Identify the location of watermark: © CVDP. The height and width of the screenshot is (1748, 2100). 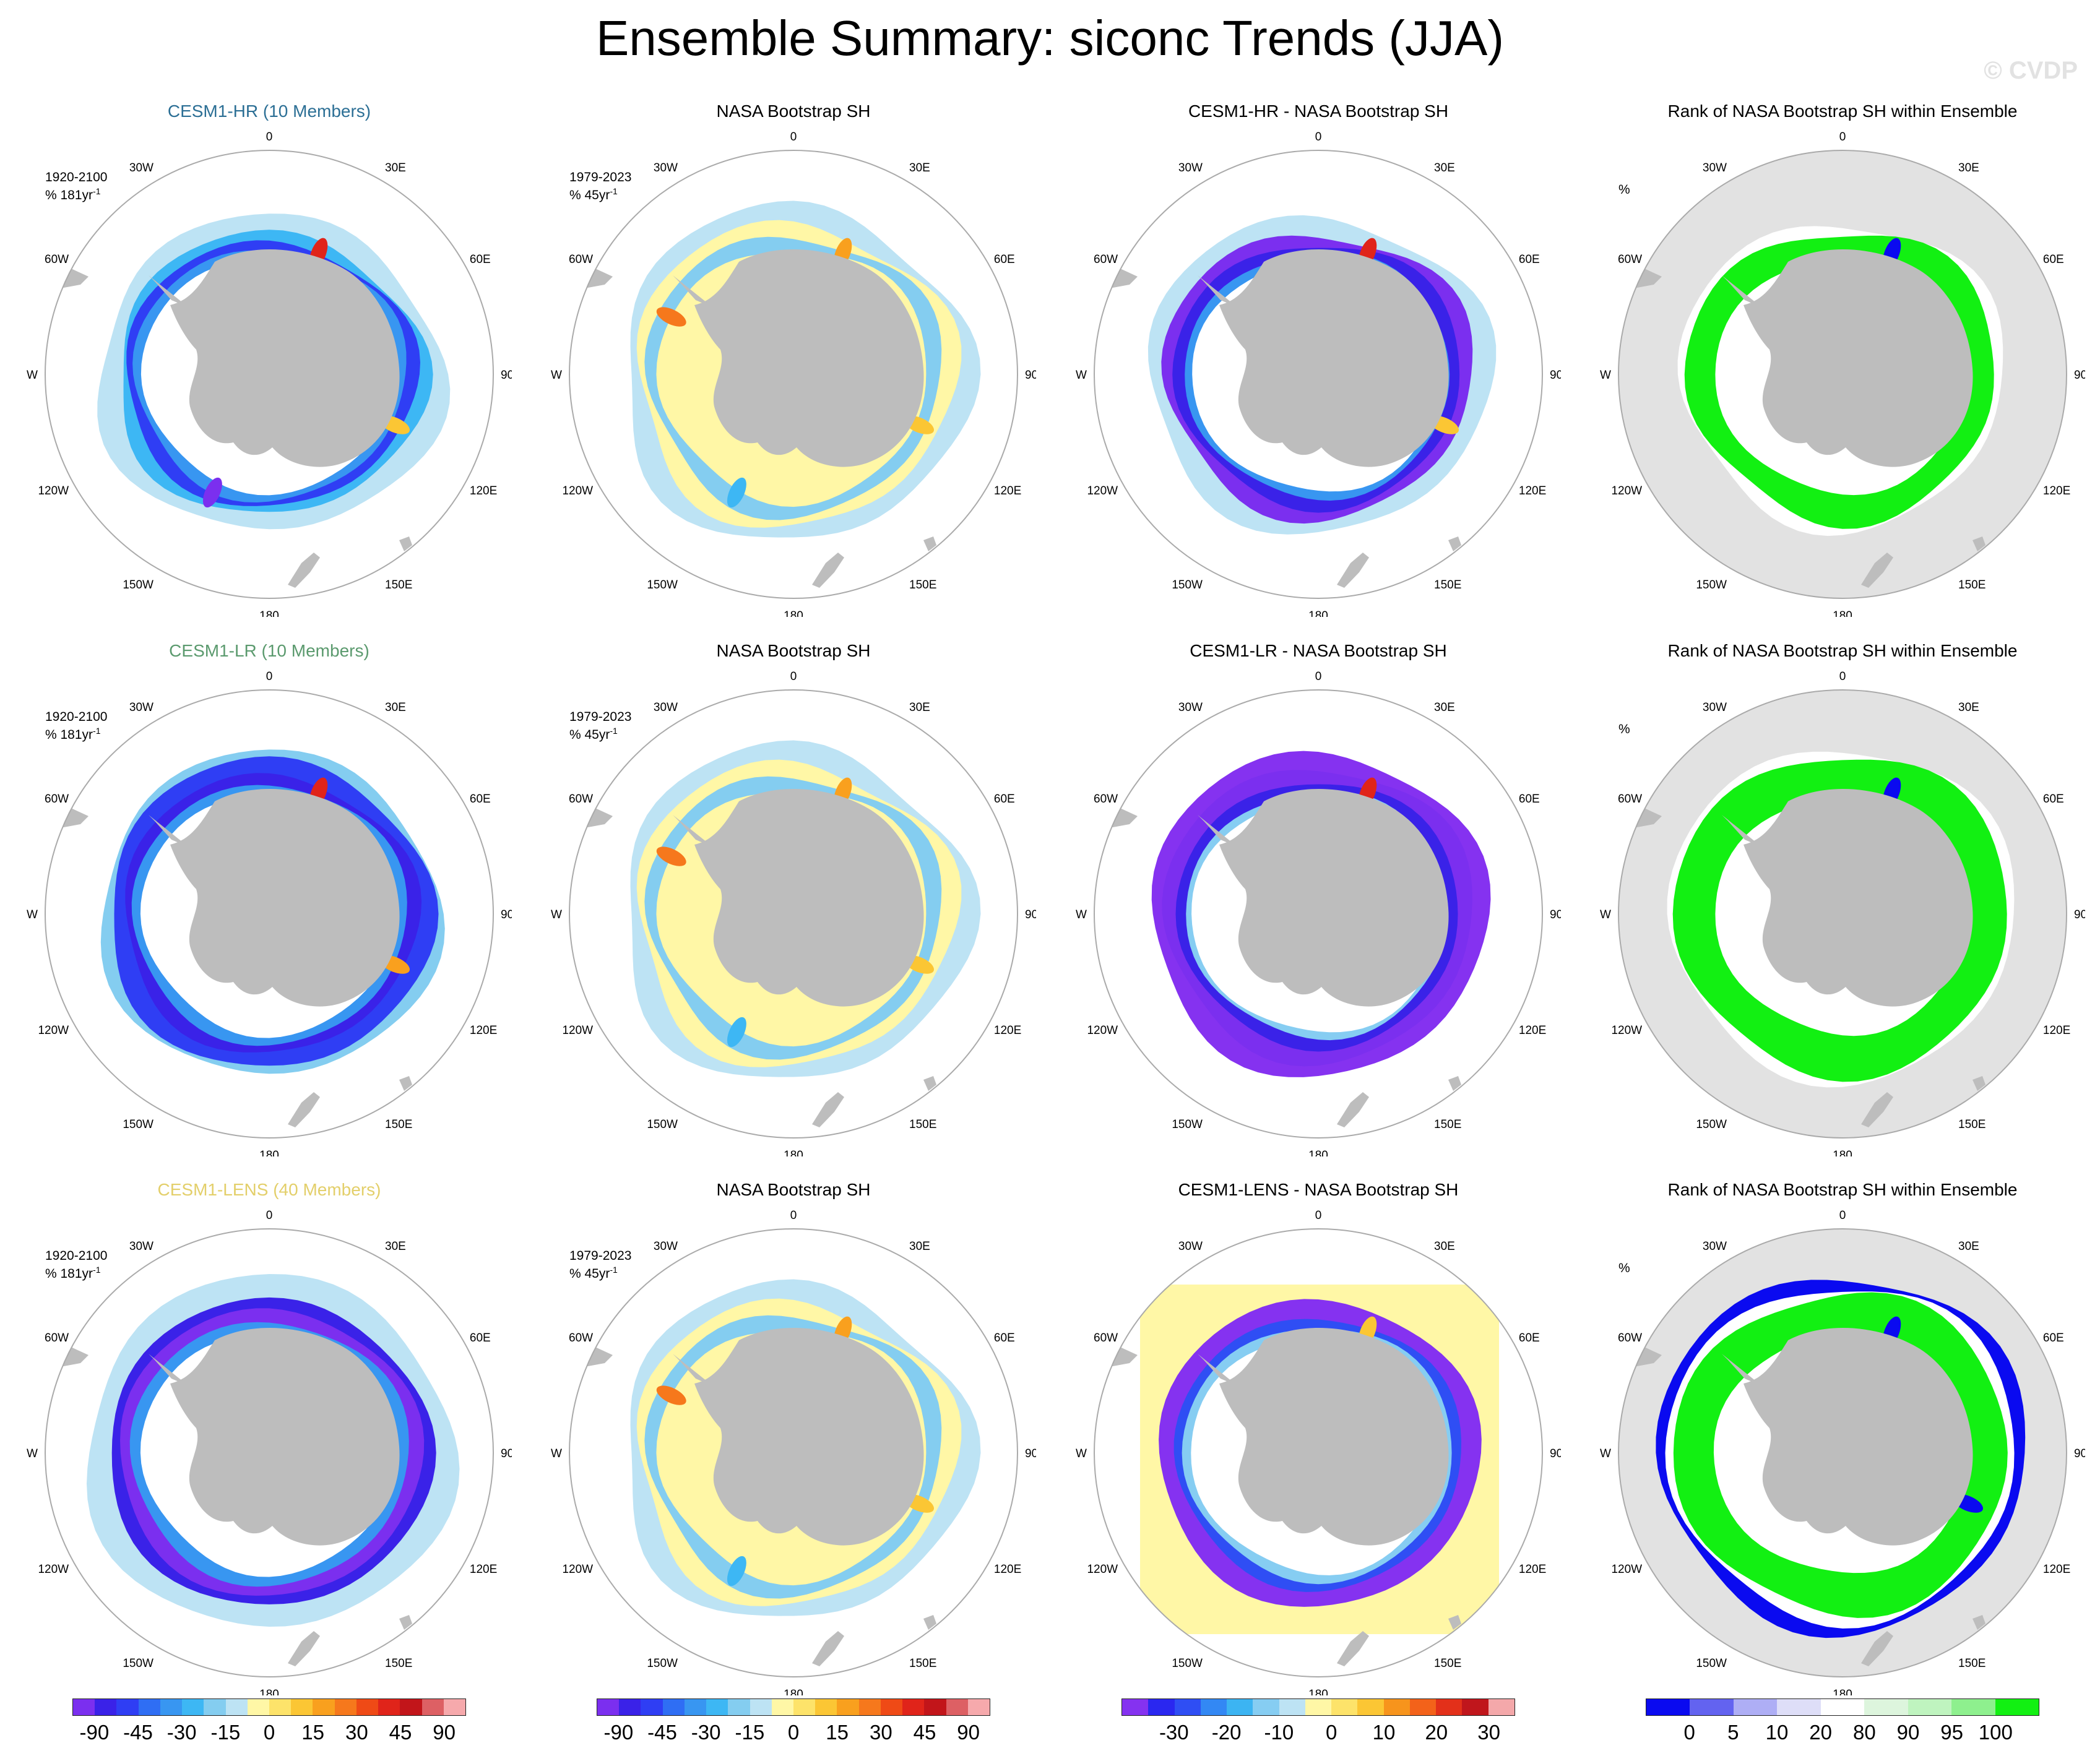
(2031, 70).